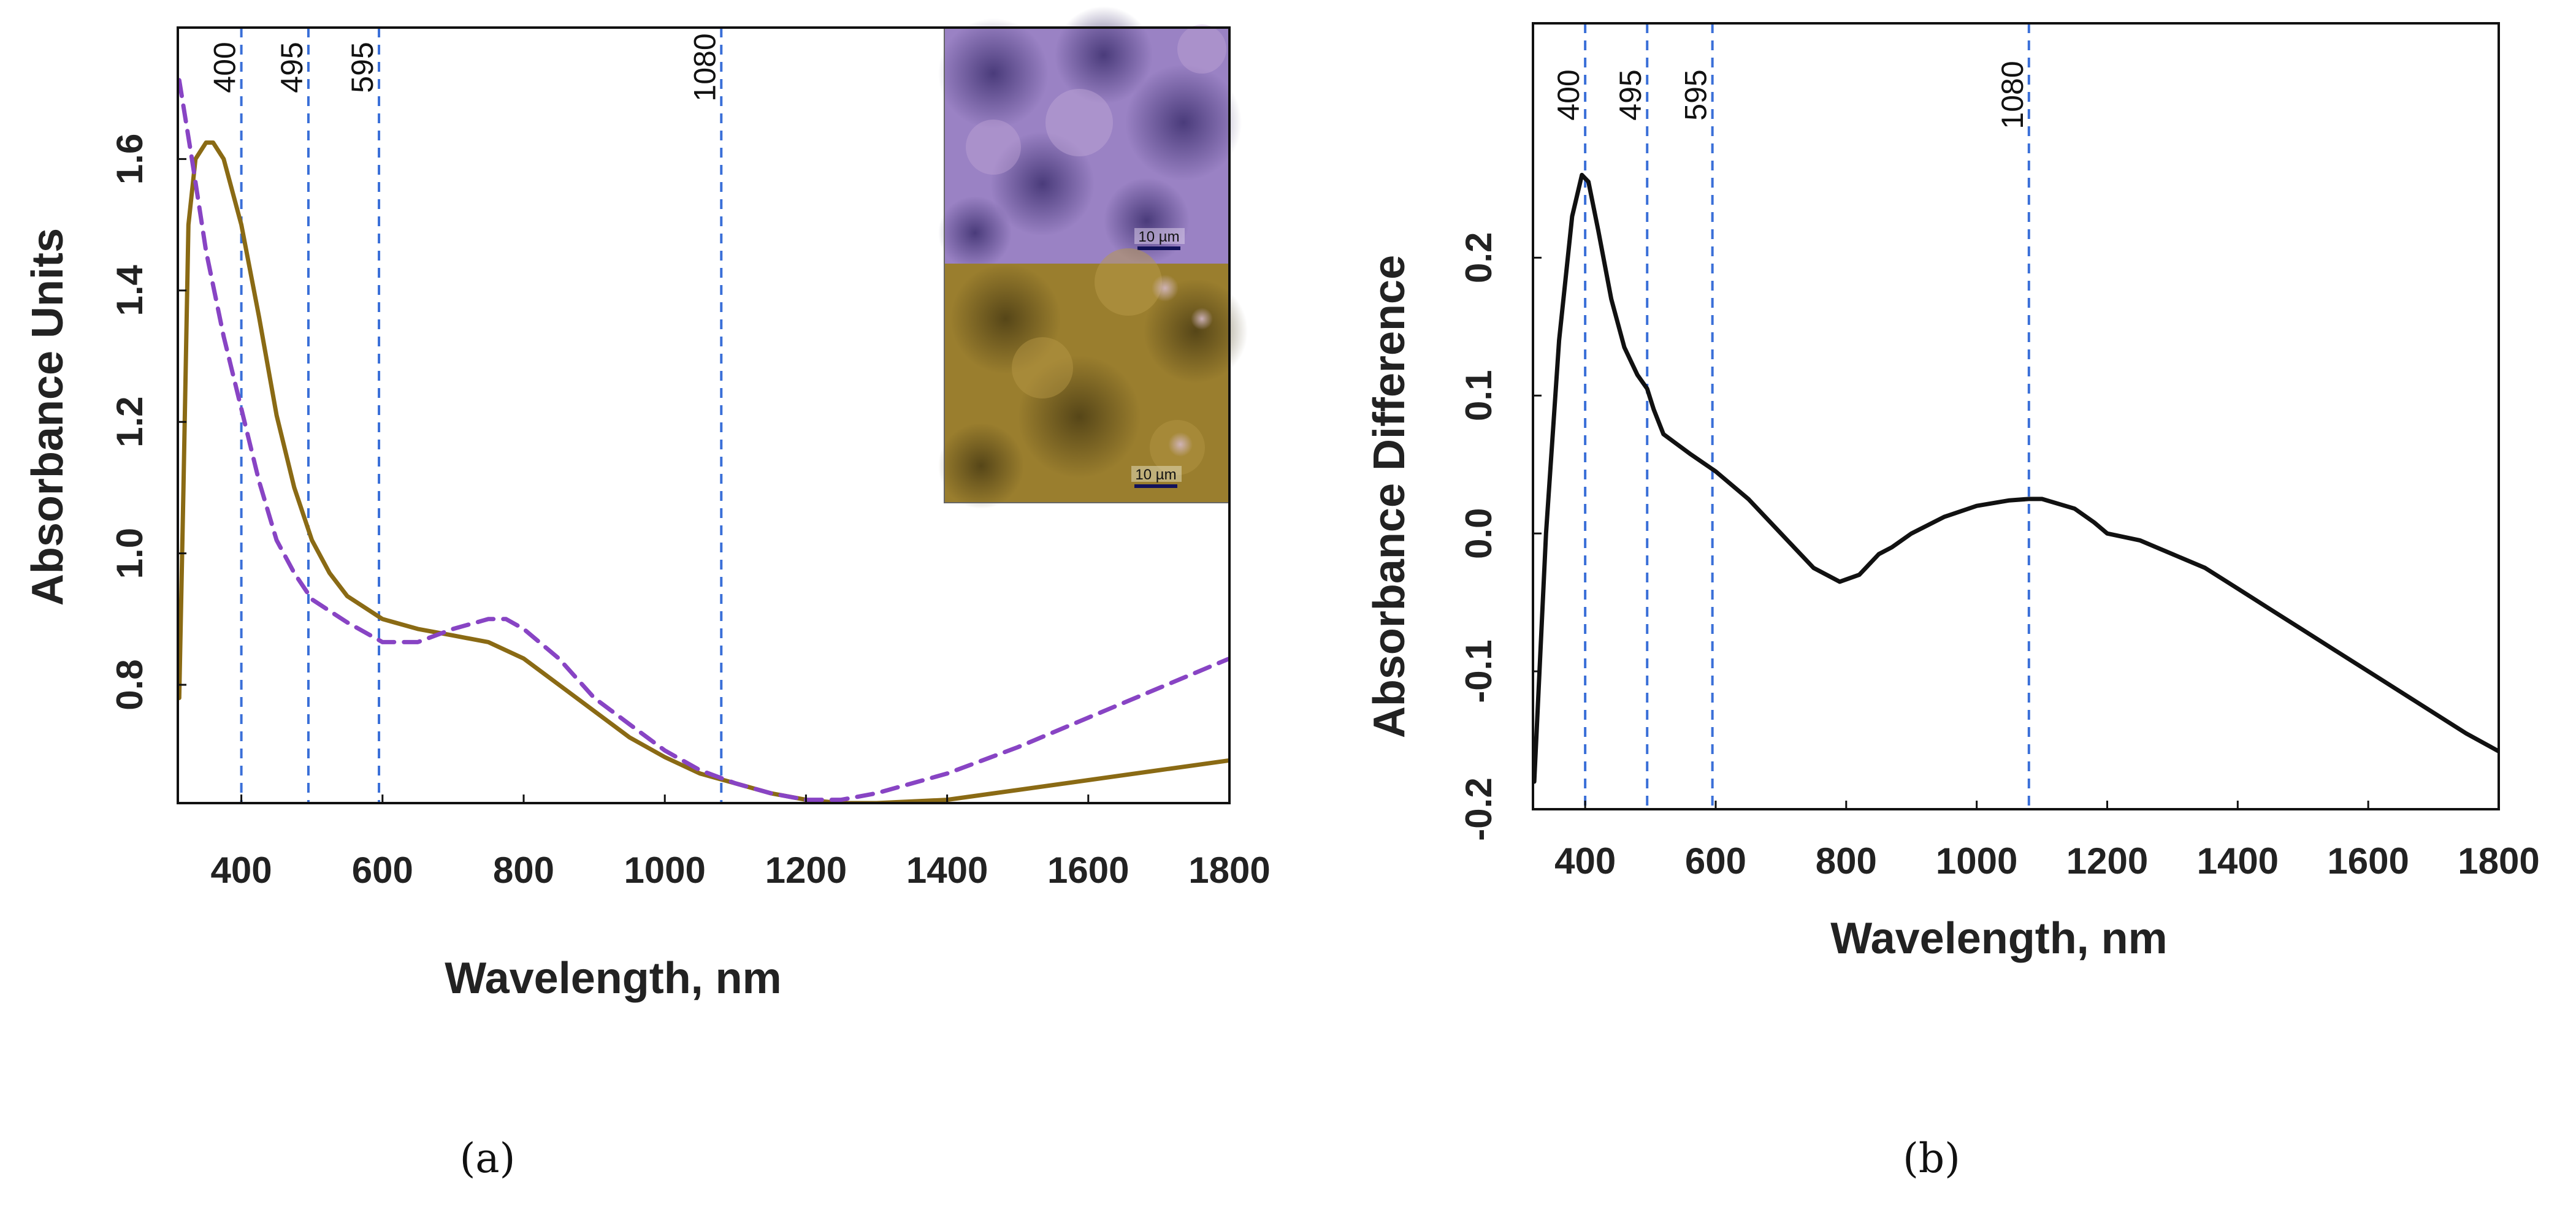 Image resolution: width=2576 pixels, height=1212 pixels. What do you see at coordinates (1155, 475) in the screenshot?
I see `scale-bar-label-bottom: 10 µm` at bounding box center [1155, 475].